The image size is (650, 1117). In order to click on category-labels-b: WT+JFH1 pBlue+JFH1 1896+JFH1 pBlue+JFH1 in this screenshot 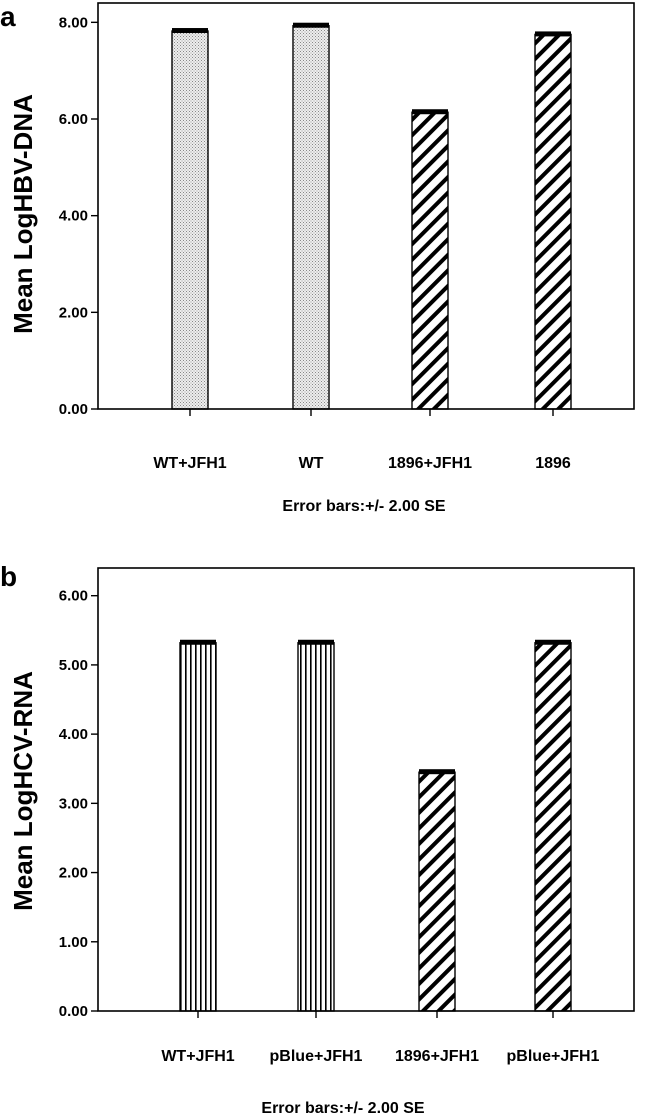, I will do `click(380, 1038)`.